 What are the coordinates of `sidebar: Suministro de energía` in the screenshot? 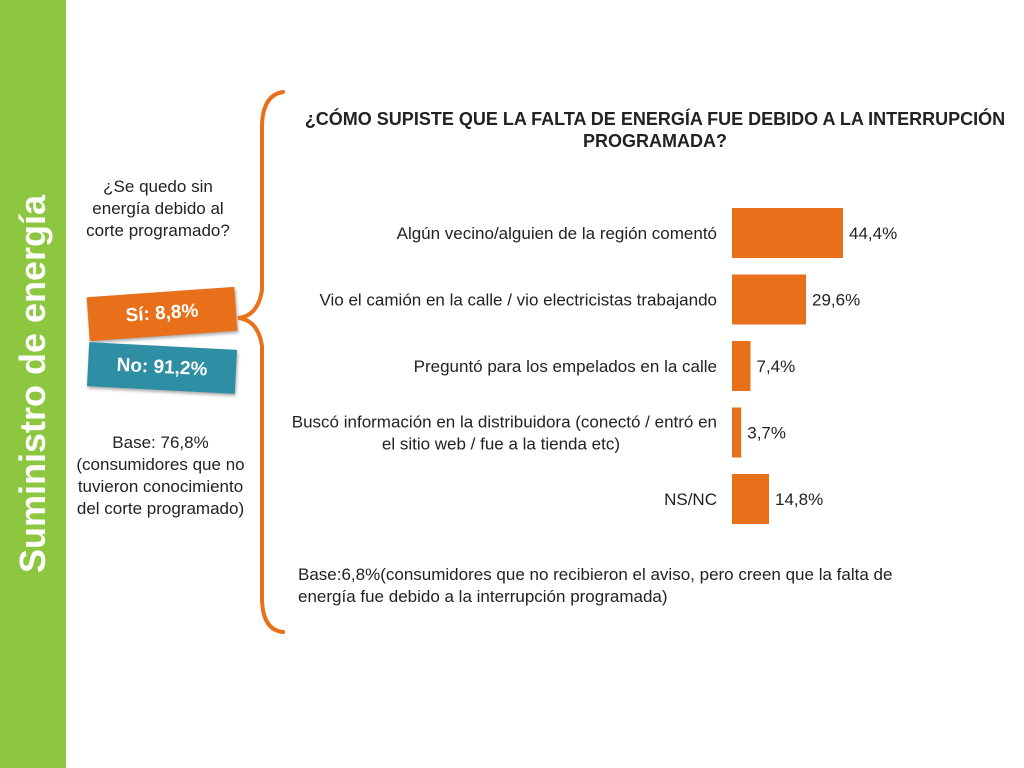 It's located at (33, 384).